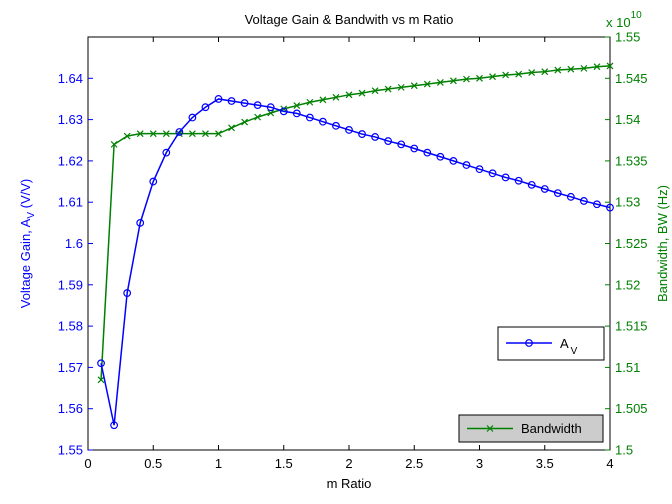 The width and height of the screenshot is (672, 504). Describe the element at coordinates (529, 343) in the screenshot. I see `legend-gain-marker` at that location.